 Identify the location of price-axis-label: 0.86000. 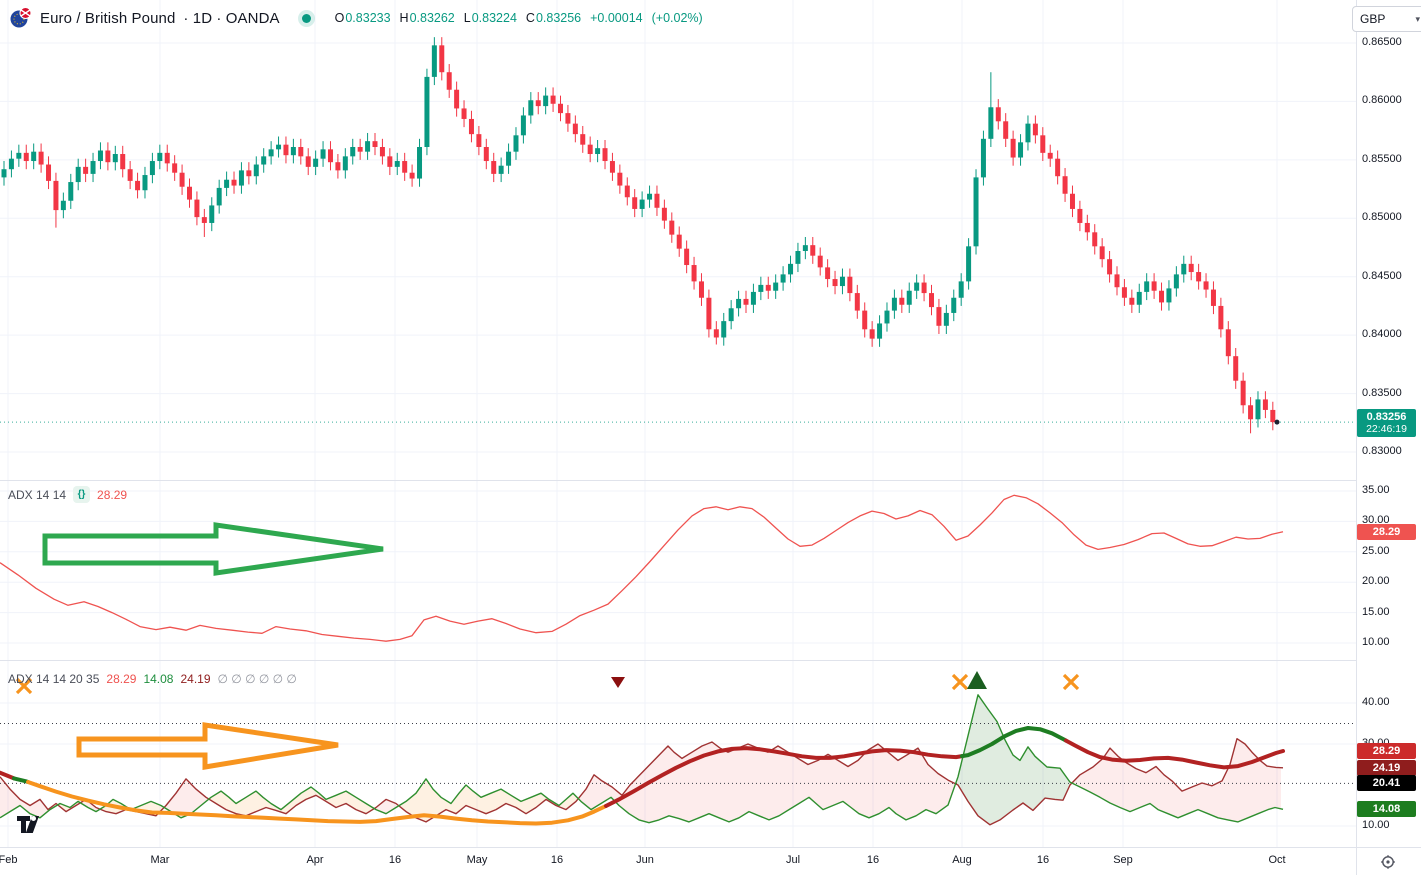
(1382, 100).